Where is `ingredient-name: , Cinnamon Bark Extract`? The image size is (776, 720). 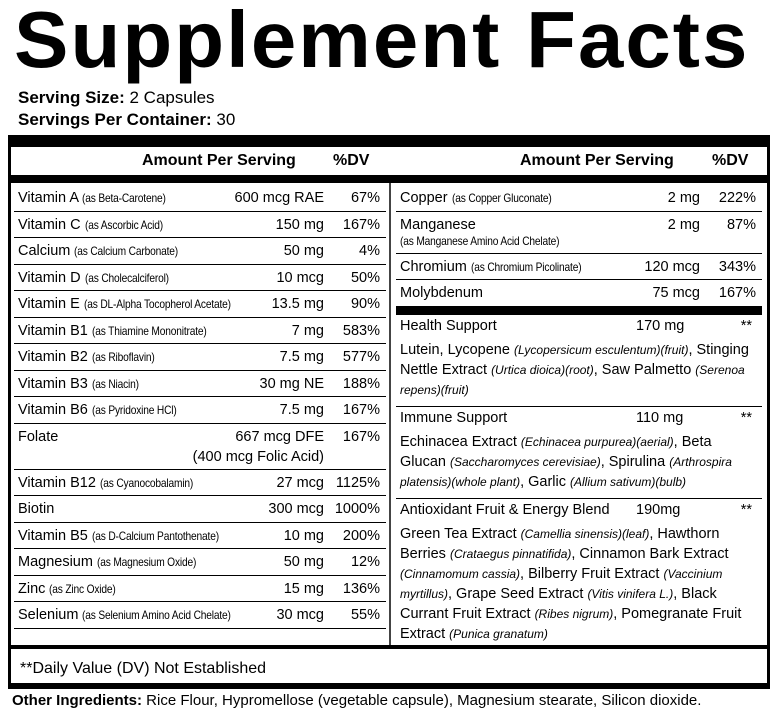
ingredient-name: , Cinnamon Bark Extract is located at coordinates (650, 553).